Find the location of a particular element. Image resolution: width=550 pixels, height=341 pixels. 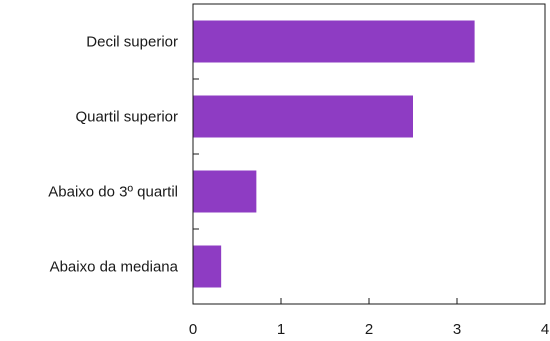

x-tick-label-4: 4 is located at coordinates (545, 329).